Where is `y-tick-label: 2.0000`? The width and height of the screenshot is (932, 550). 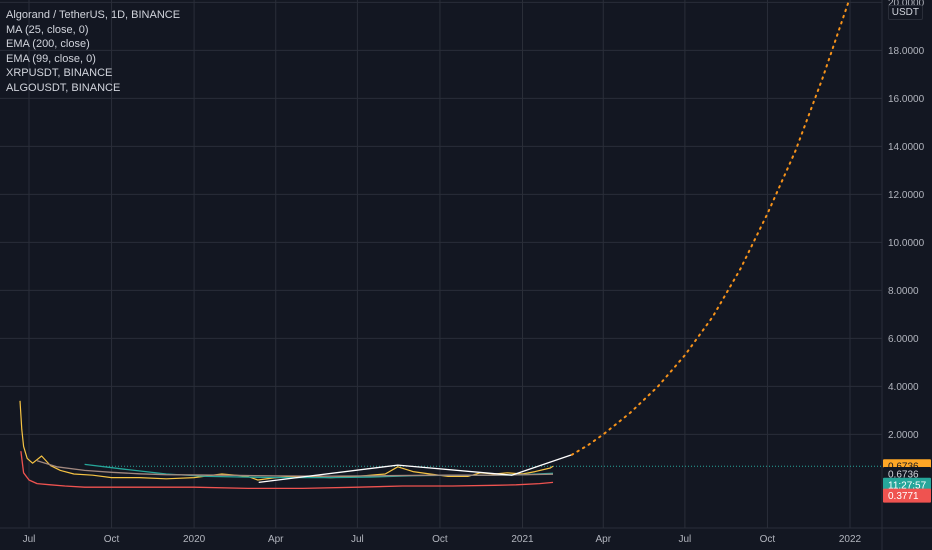 y-tick-label: 2.0000 is located at coordinates (903, 435).